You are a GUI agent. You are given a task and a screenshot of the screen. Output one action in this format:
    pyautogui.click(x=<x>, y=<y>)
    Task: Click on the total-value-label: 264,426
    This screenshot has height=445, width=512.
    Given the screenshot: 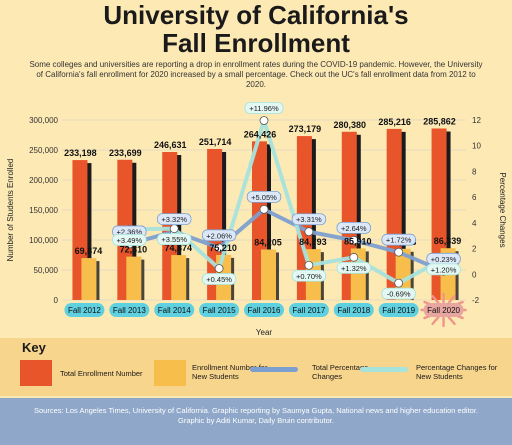 What is the action you would take?
    pyautogui.click(x=260, y=134)
    